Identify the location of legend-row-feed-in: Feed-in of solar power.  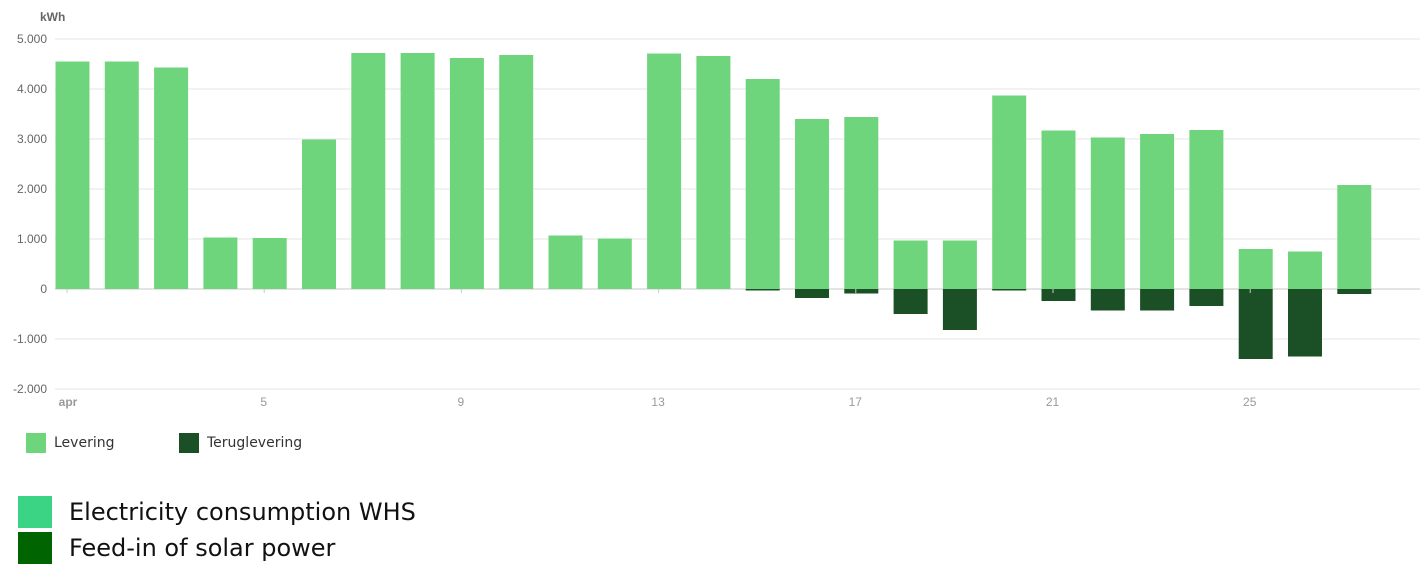
(217, 548).